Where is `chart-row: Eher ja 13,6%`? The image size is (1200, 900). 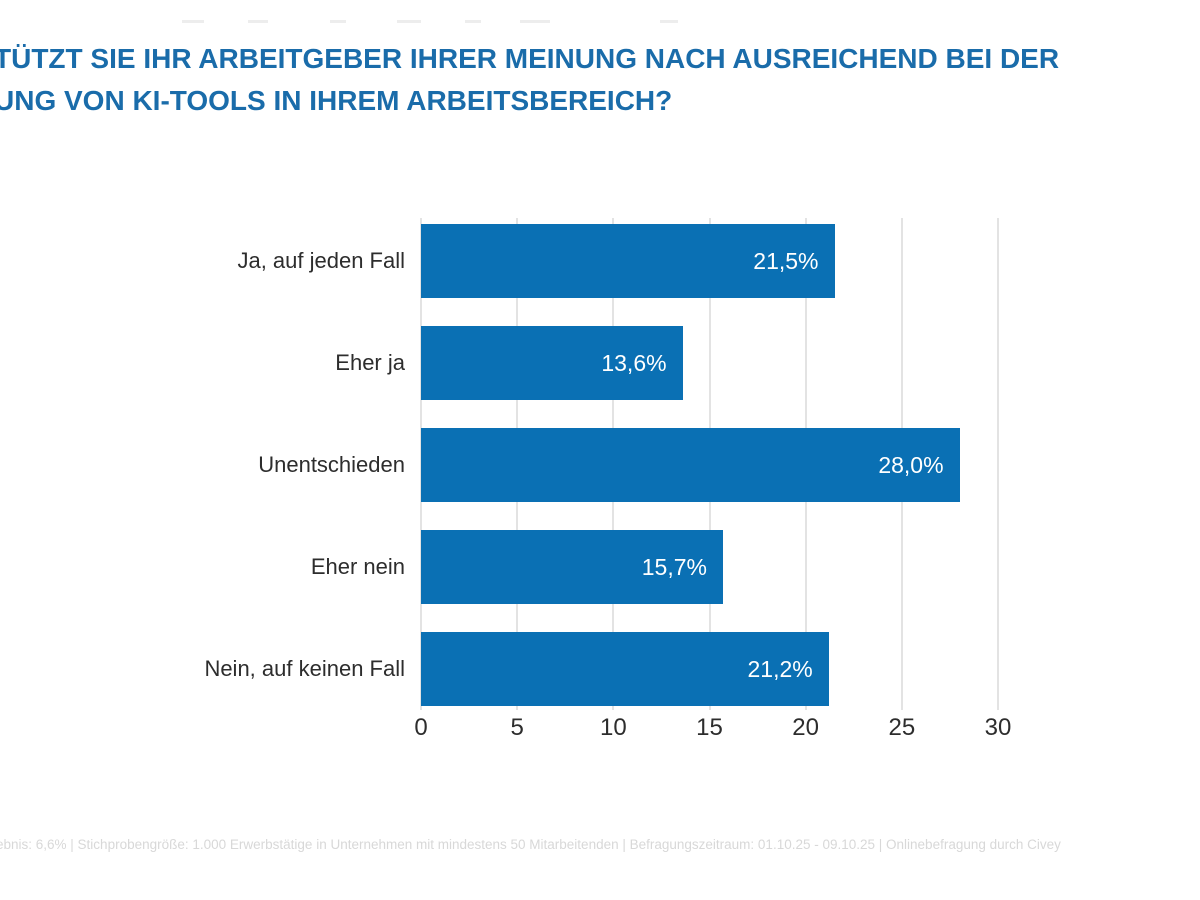
chart-row: Eher ja 13,6% is located at coordinates (600, 363).